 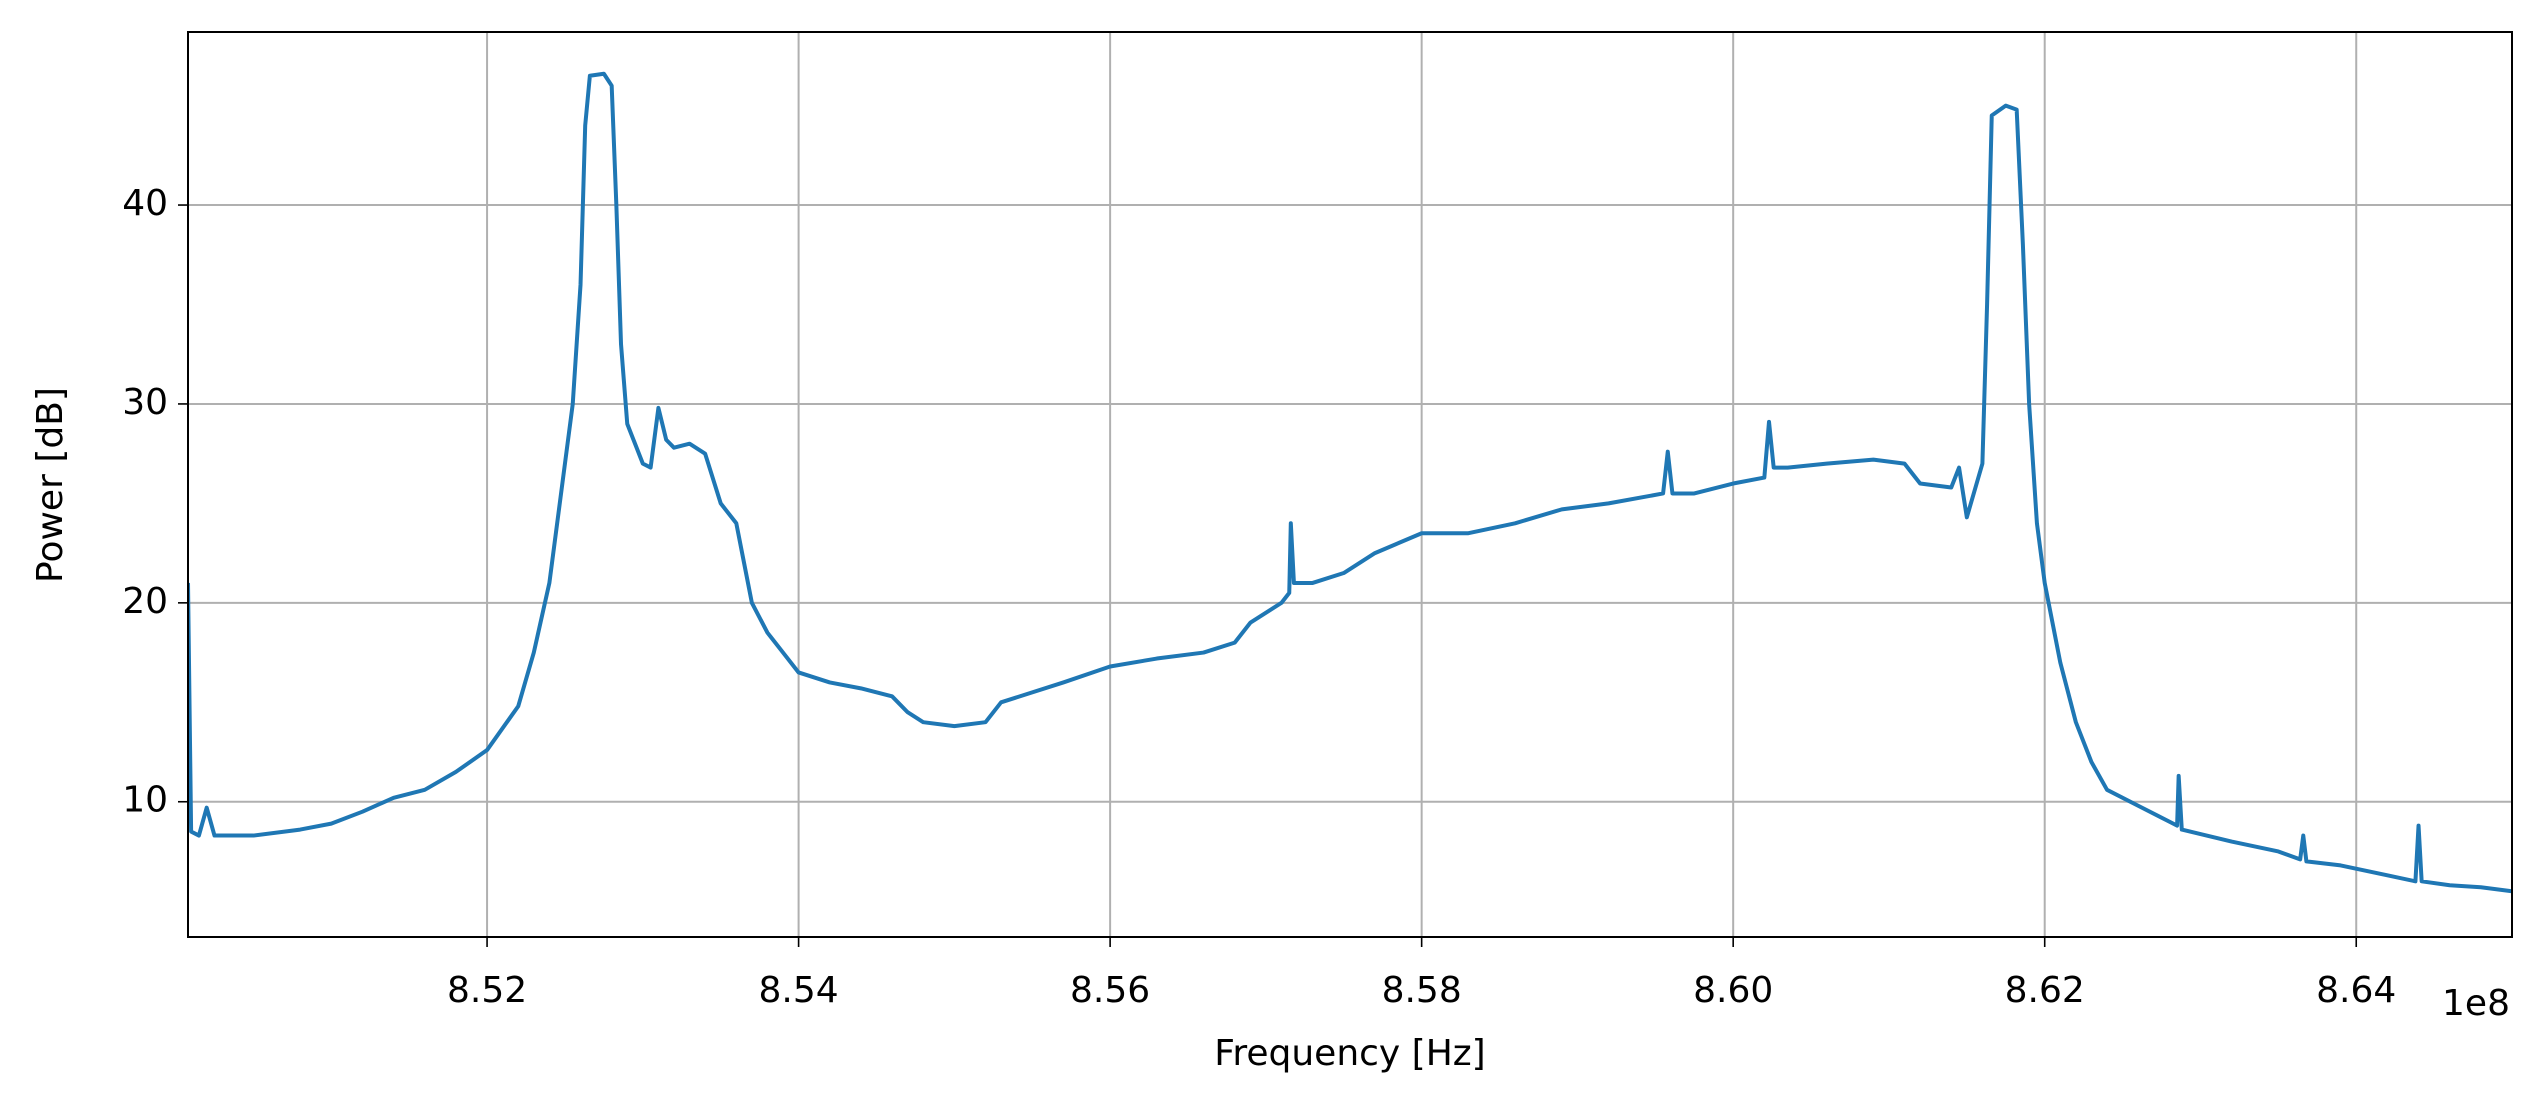 I want to click on x-tick-label: 8.56, so click(x=1110, y=990).